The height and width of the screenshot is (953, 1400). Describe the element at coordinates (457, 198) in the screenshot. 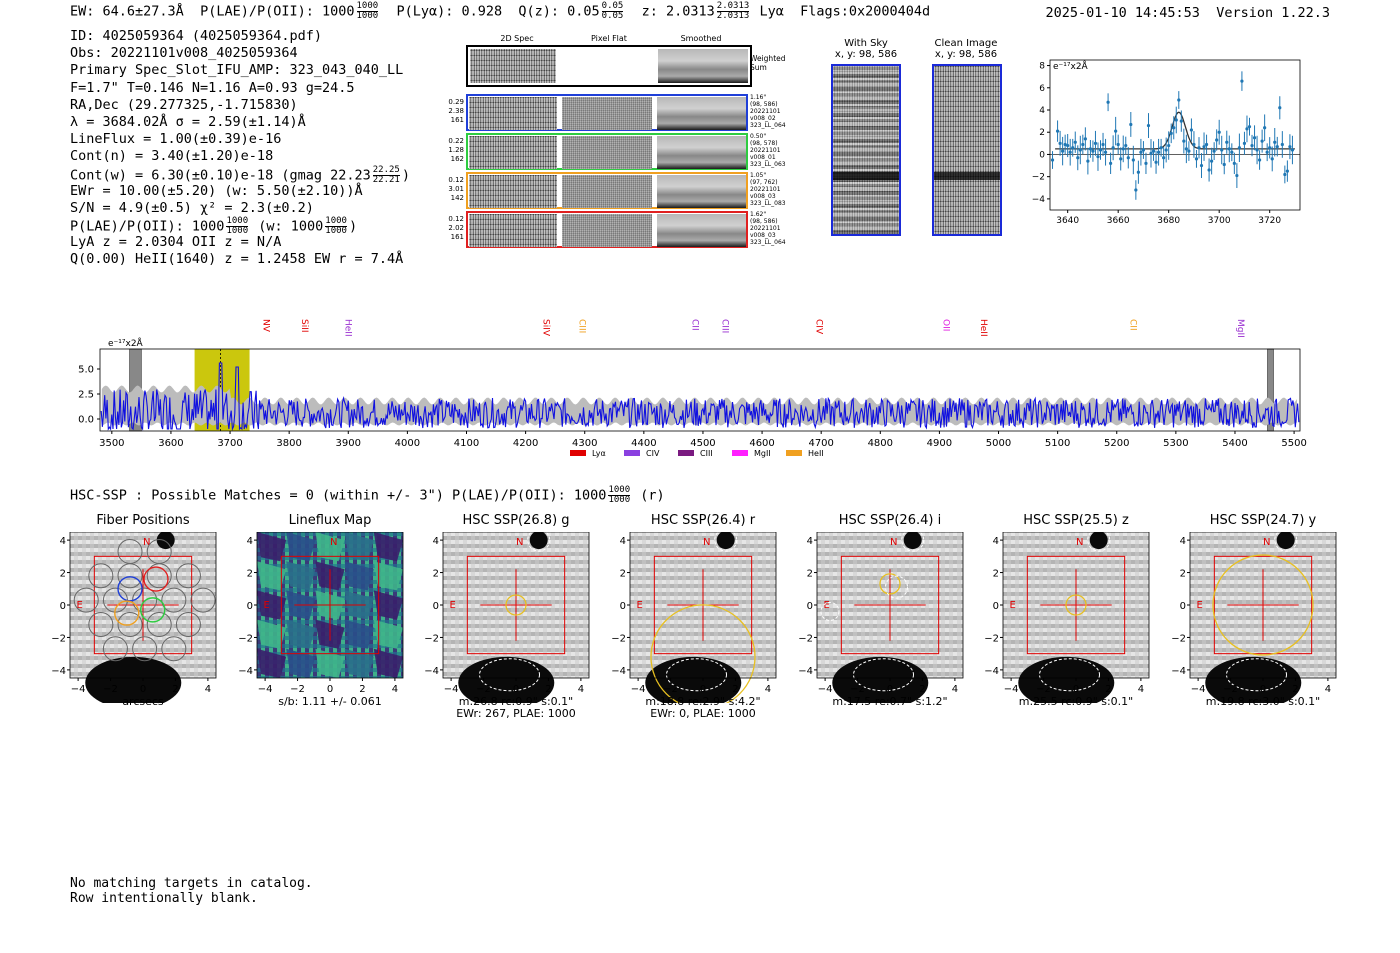

I see `spec2d-row-left-value: 142` at that location.